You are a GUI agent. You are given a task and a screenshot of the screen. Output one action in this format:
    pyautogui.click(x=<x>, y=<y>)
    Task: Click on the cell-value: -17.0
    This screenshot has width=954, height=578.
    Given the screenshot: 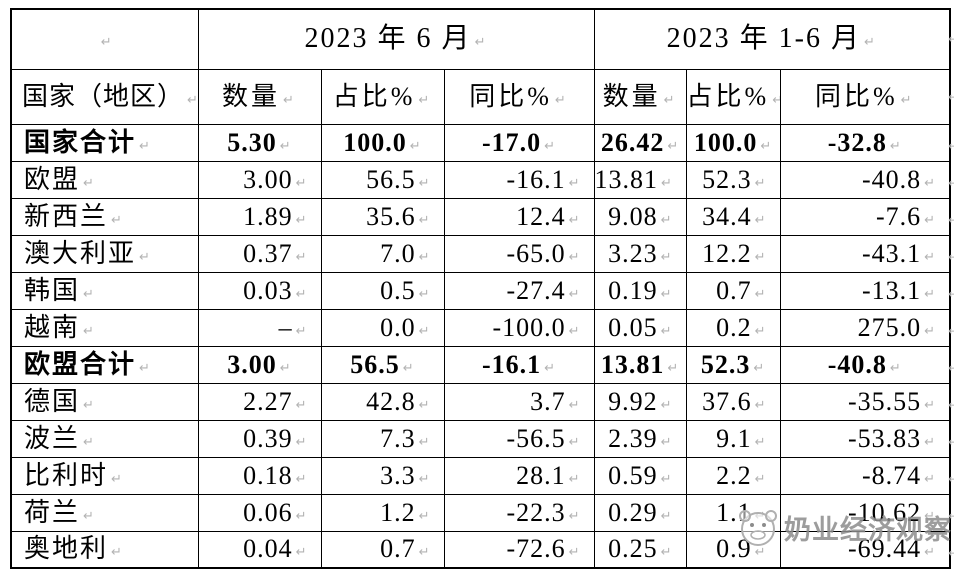 What is the action you would take?
    pyautogui.click(x=519, y=142)
    